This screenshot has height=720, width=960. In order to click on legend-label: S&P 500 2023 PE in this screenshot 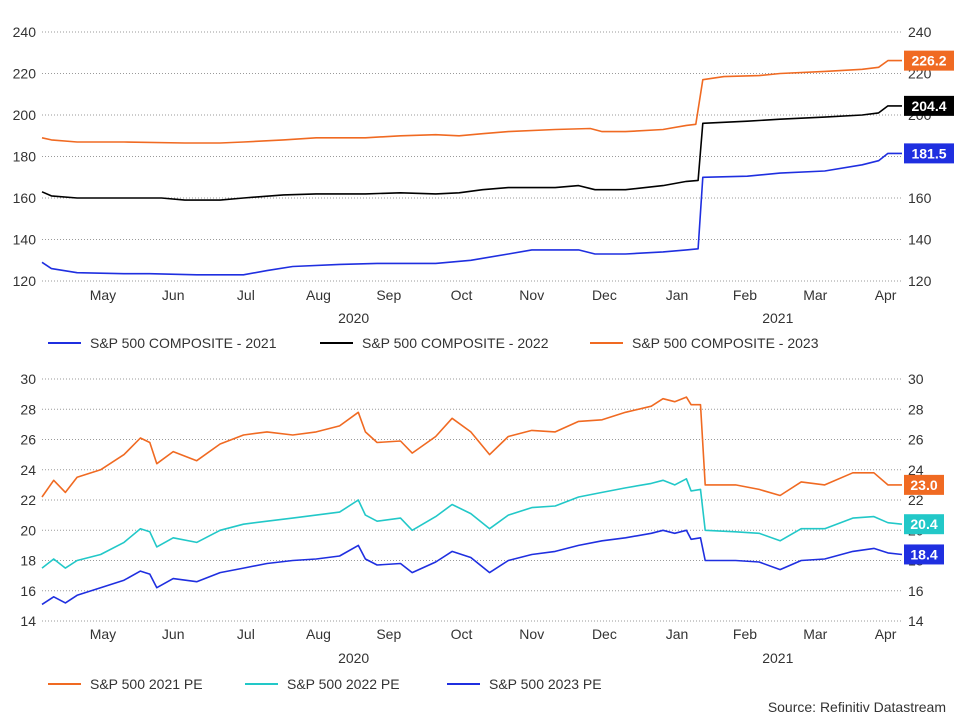, I will do `click(545, 684)`.